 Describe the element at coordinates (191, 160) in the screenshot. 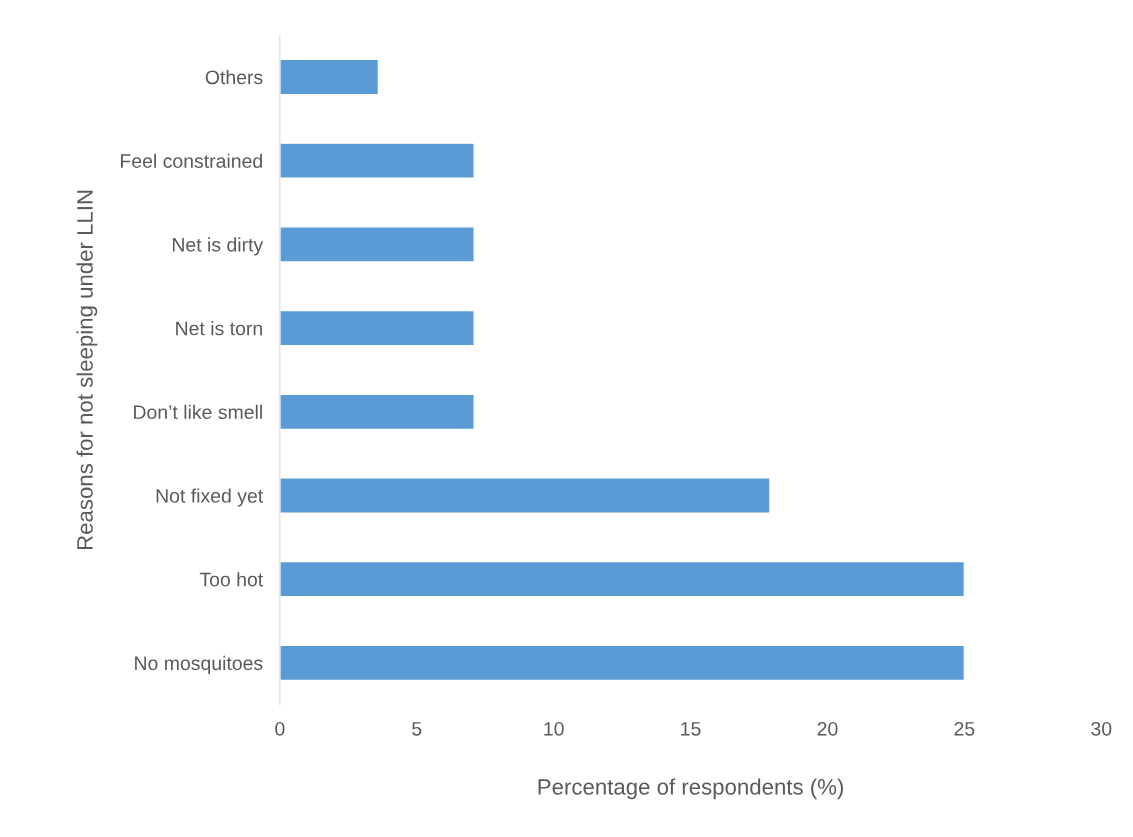

I see `y-tick-label: Feel constrained` at that location.